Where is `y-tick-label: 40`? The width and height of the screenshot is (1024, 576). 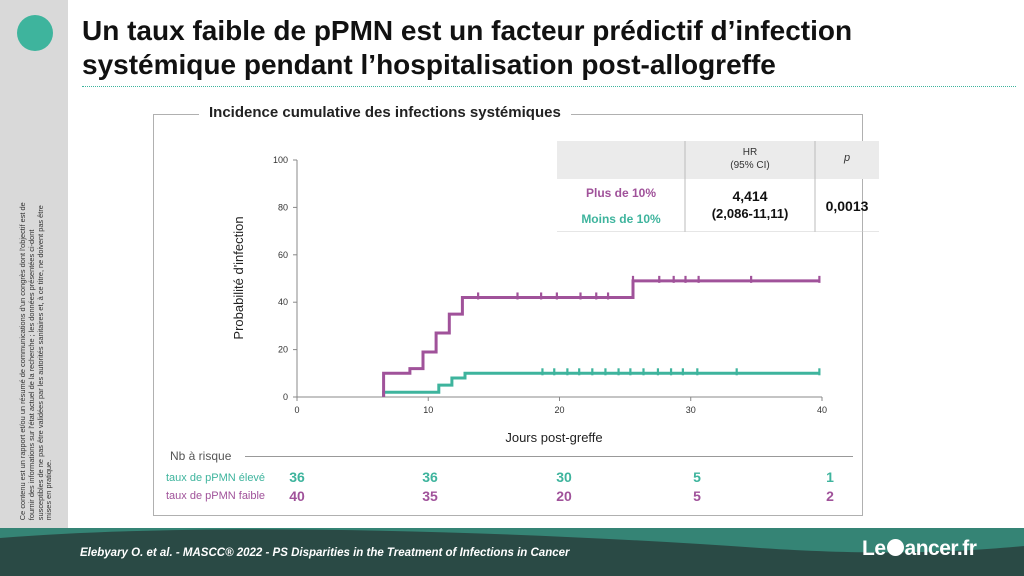
y-tick-label: 40 is located at coordinates (283, 302).